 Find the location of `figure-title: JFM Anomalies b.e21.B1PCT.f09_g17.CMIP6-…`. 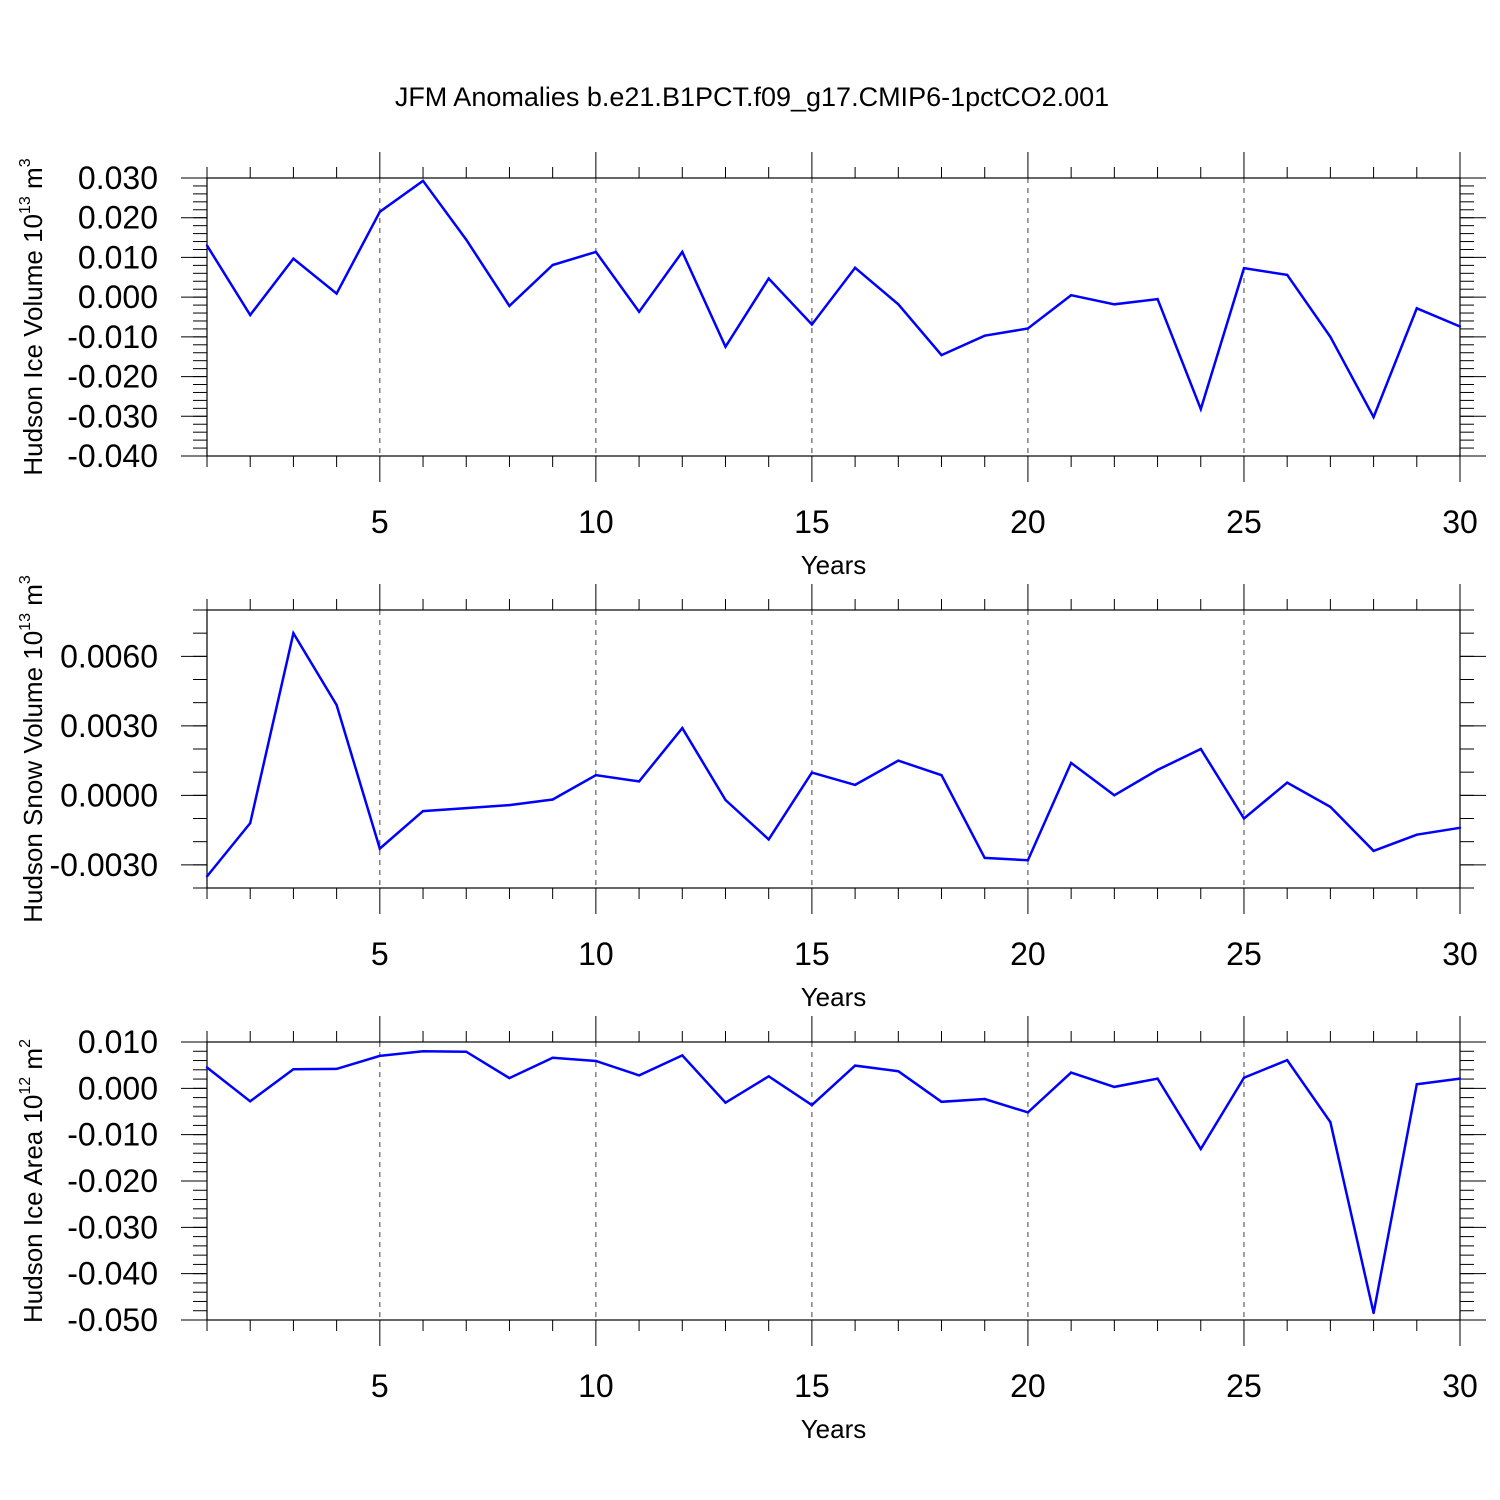

figure-title: JFM Anomalies b.e21.B1PCT.f09_g17.CMIP6-… is located at coordinates (752, 97).